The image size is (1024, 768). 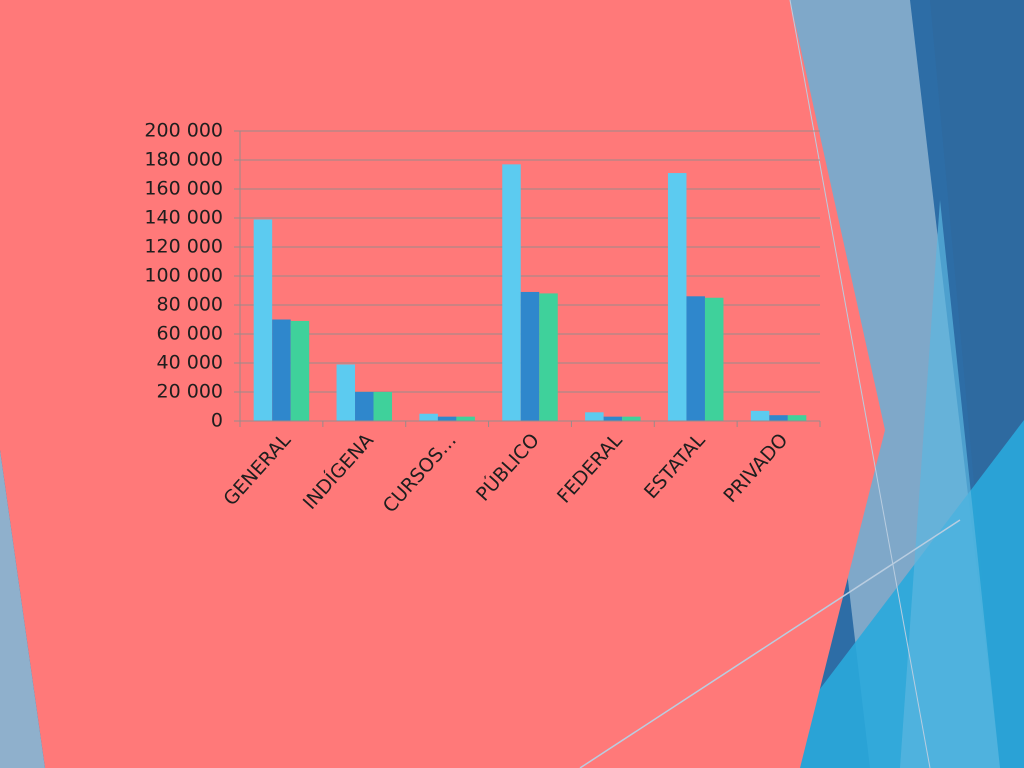 I want to click on y-tick-label: 160 000, so click(x=183, y=189).